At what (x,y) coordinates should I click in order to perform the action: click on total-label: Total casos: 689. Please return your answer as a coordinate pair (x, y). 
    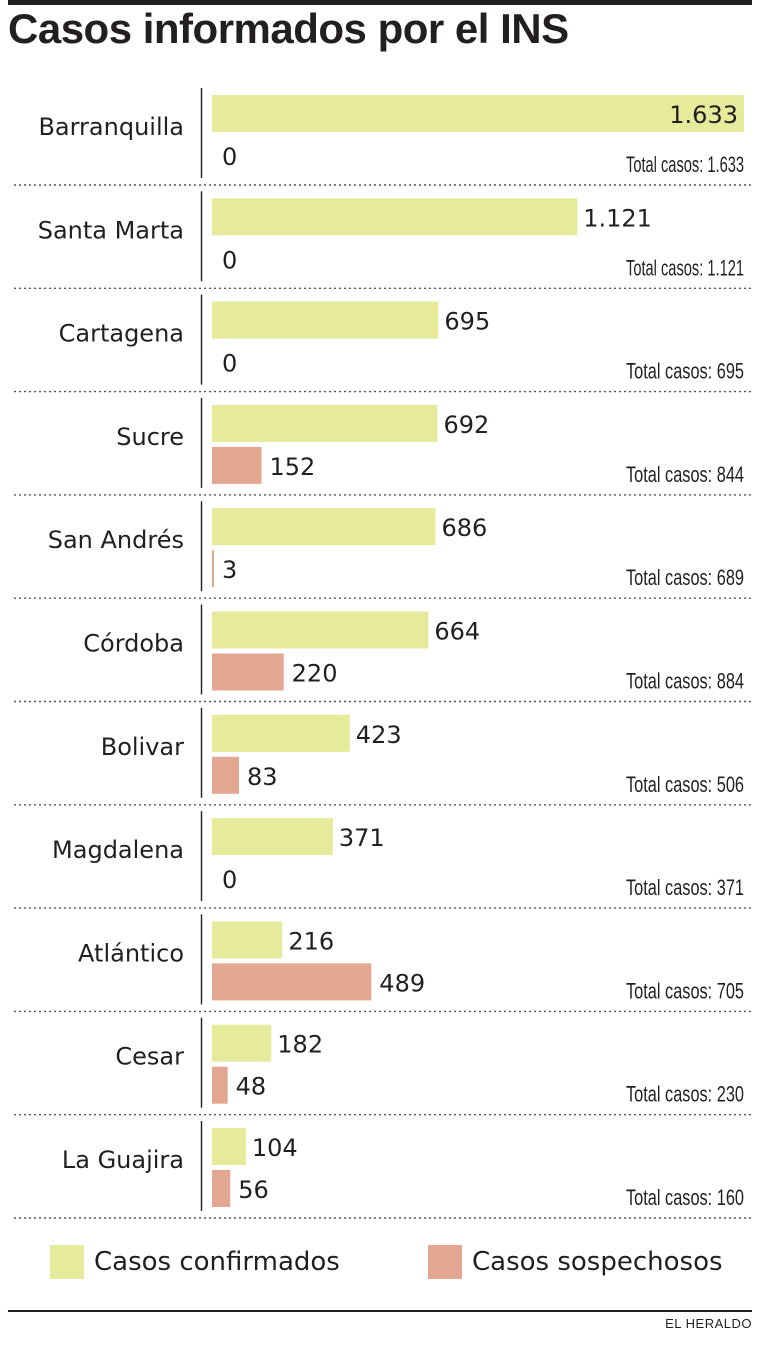
    Looking at the image, I should click on (685, 577).